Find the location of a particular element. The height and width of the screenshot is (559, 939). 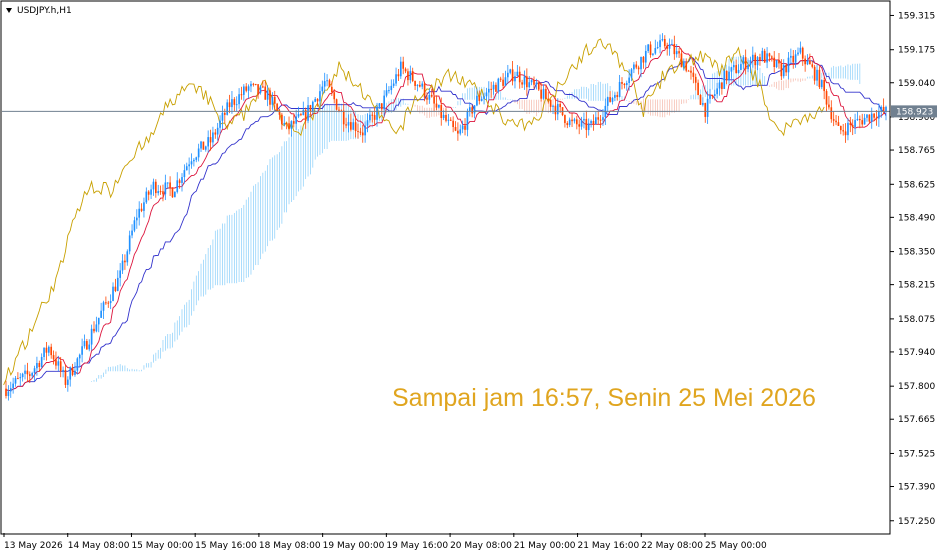

x-tick-label: 18 May 08:00 is located at coordinates (290, 546).